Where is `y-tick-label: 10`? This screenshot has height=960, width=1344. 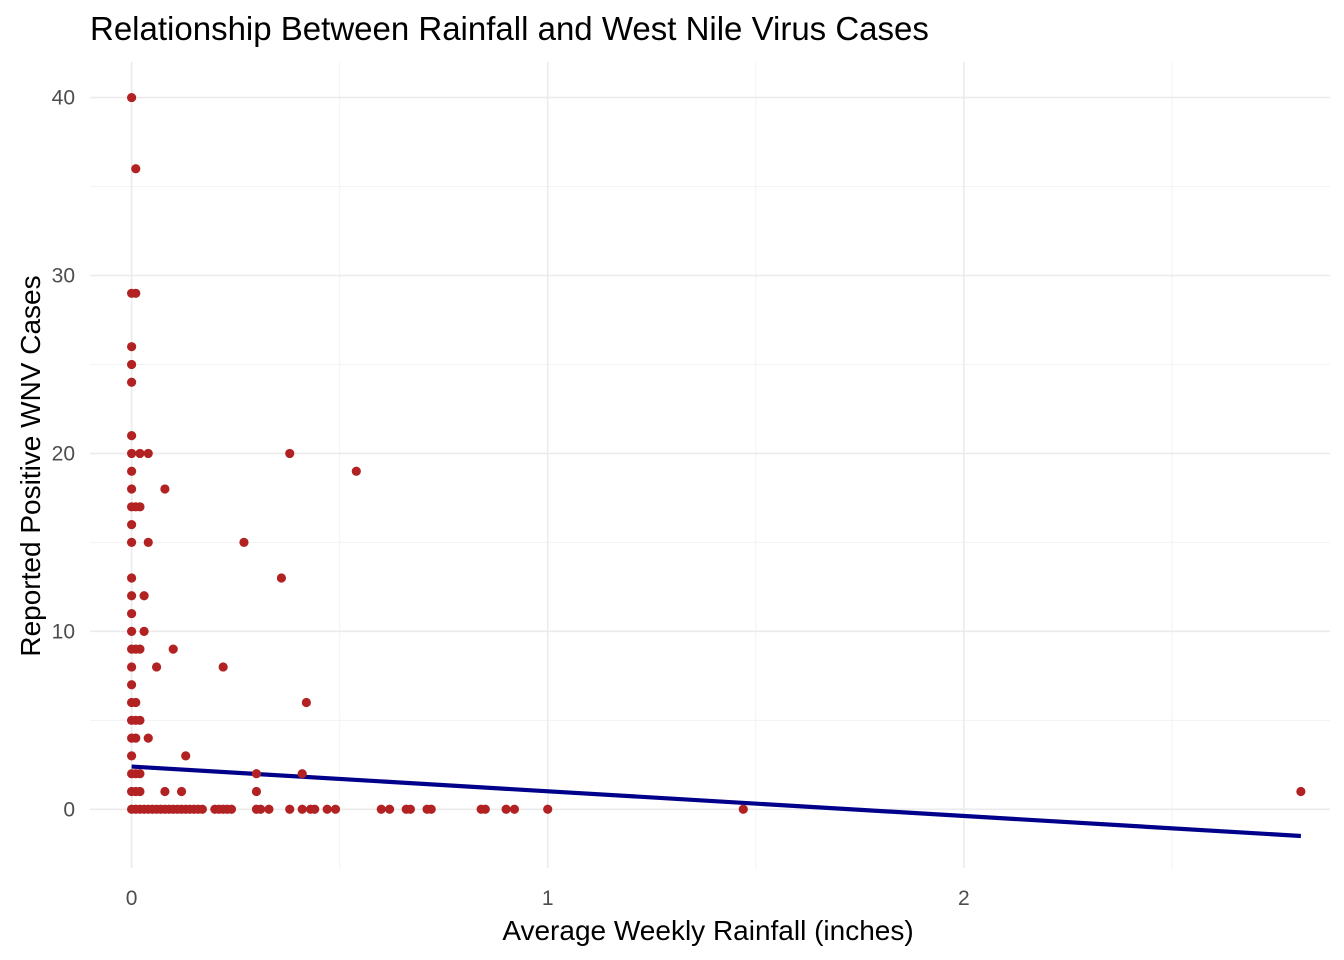
y-tick-label: 10 is located at coordinates (63, 631).